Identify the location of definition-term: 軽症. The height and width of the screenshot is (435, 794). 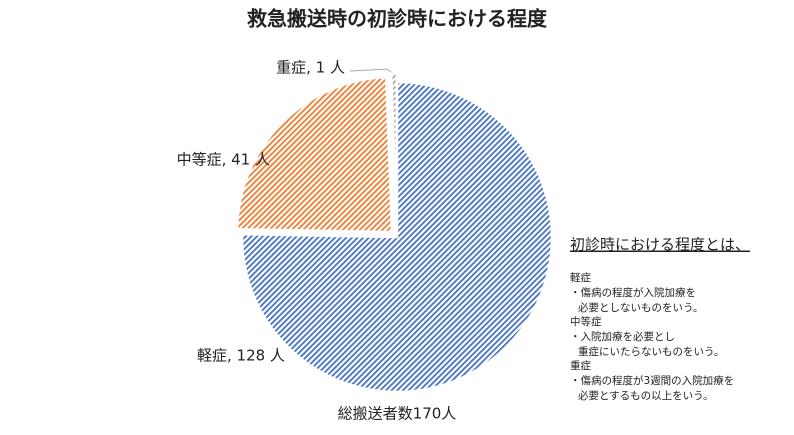
(580, 277).